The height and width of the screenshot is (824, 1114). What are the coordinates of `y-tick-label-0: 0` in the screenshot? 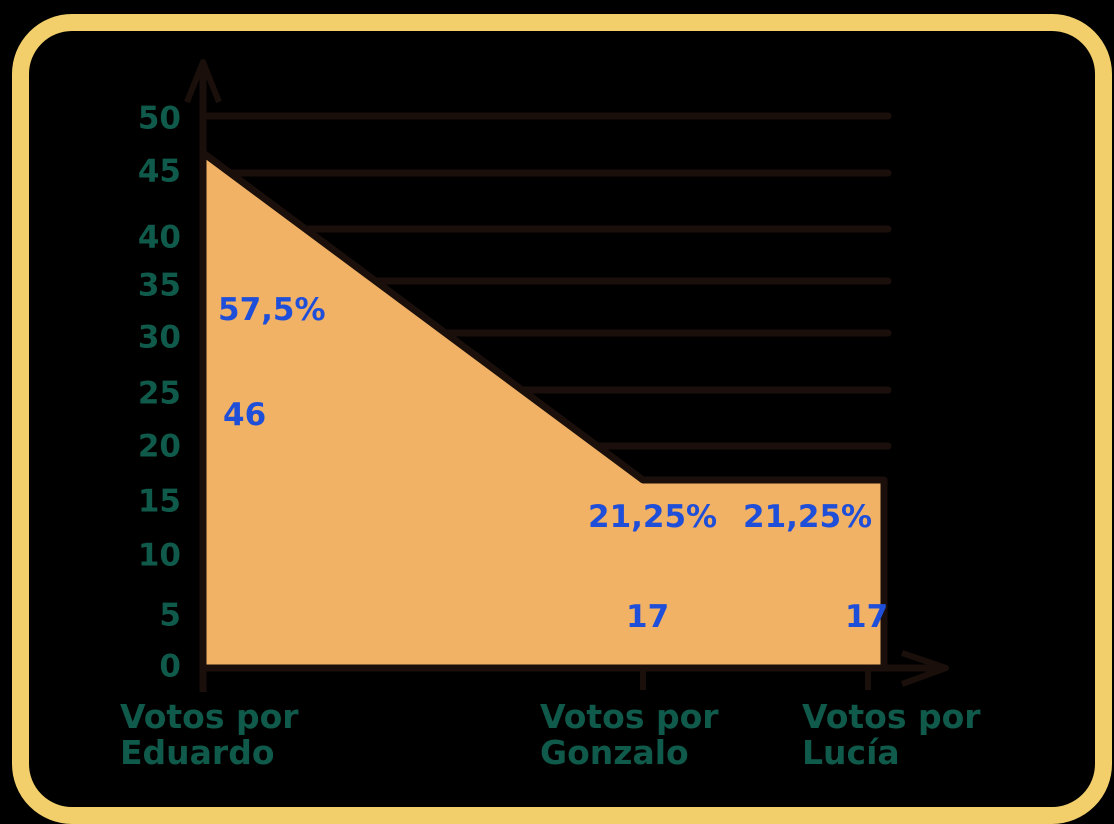 It's located at (170, 667).